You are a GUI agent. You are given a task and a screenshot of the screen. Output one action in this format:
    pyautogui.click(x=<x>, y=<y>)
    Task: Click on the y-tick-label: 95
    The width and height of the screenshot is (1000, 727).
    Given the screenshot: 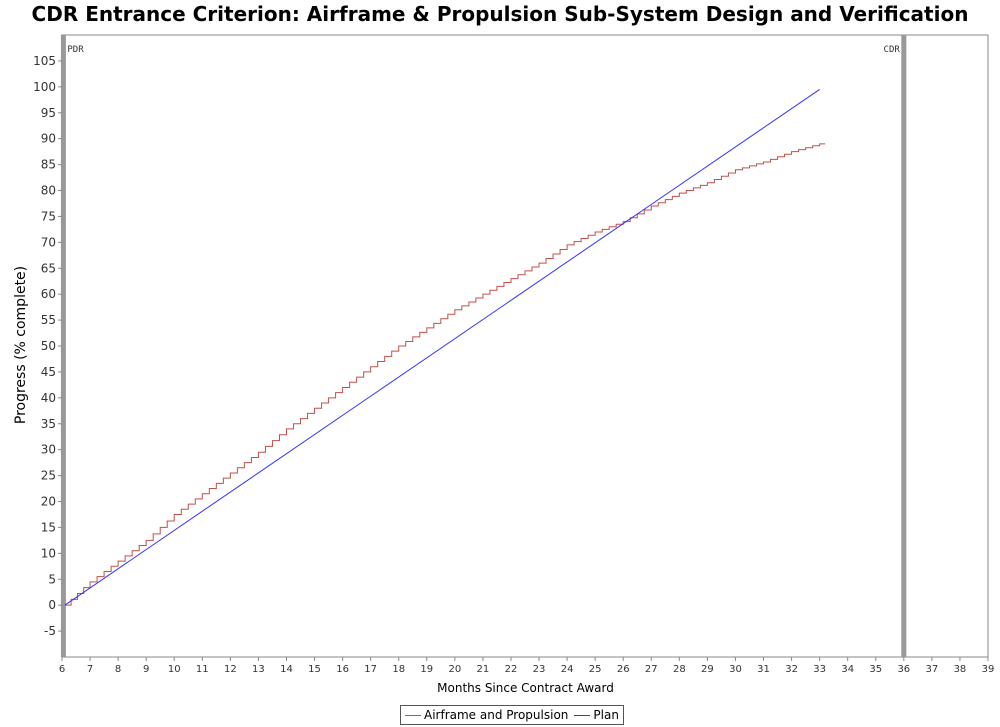 What is the action you would take?
    pyautogui.click(x=48, y=113)
    